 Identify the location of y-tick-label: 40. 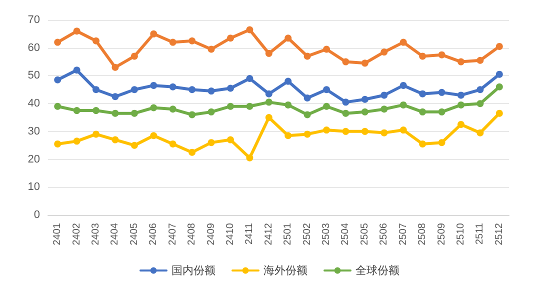
(34, 104).